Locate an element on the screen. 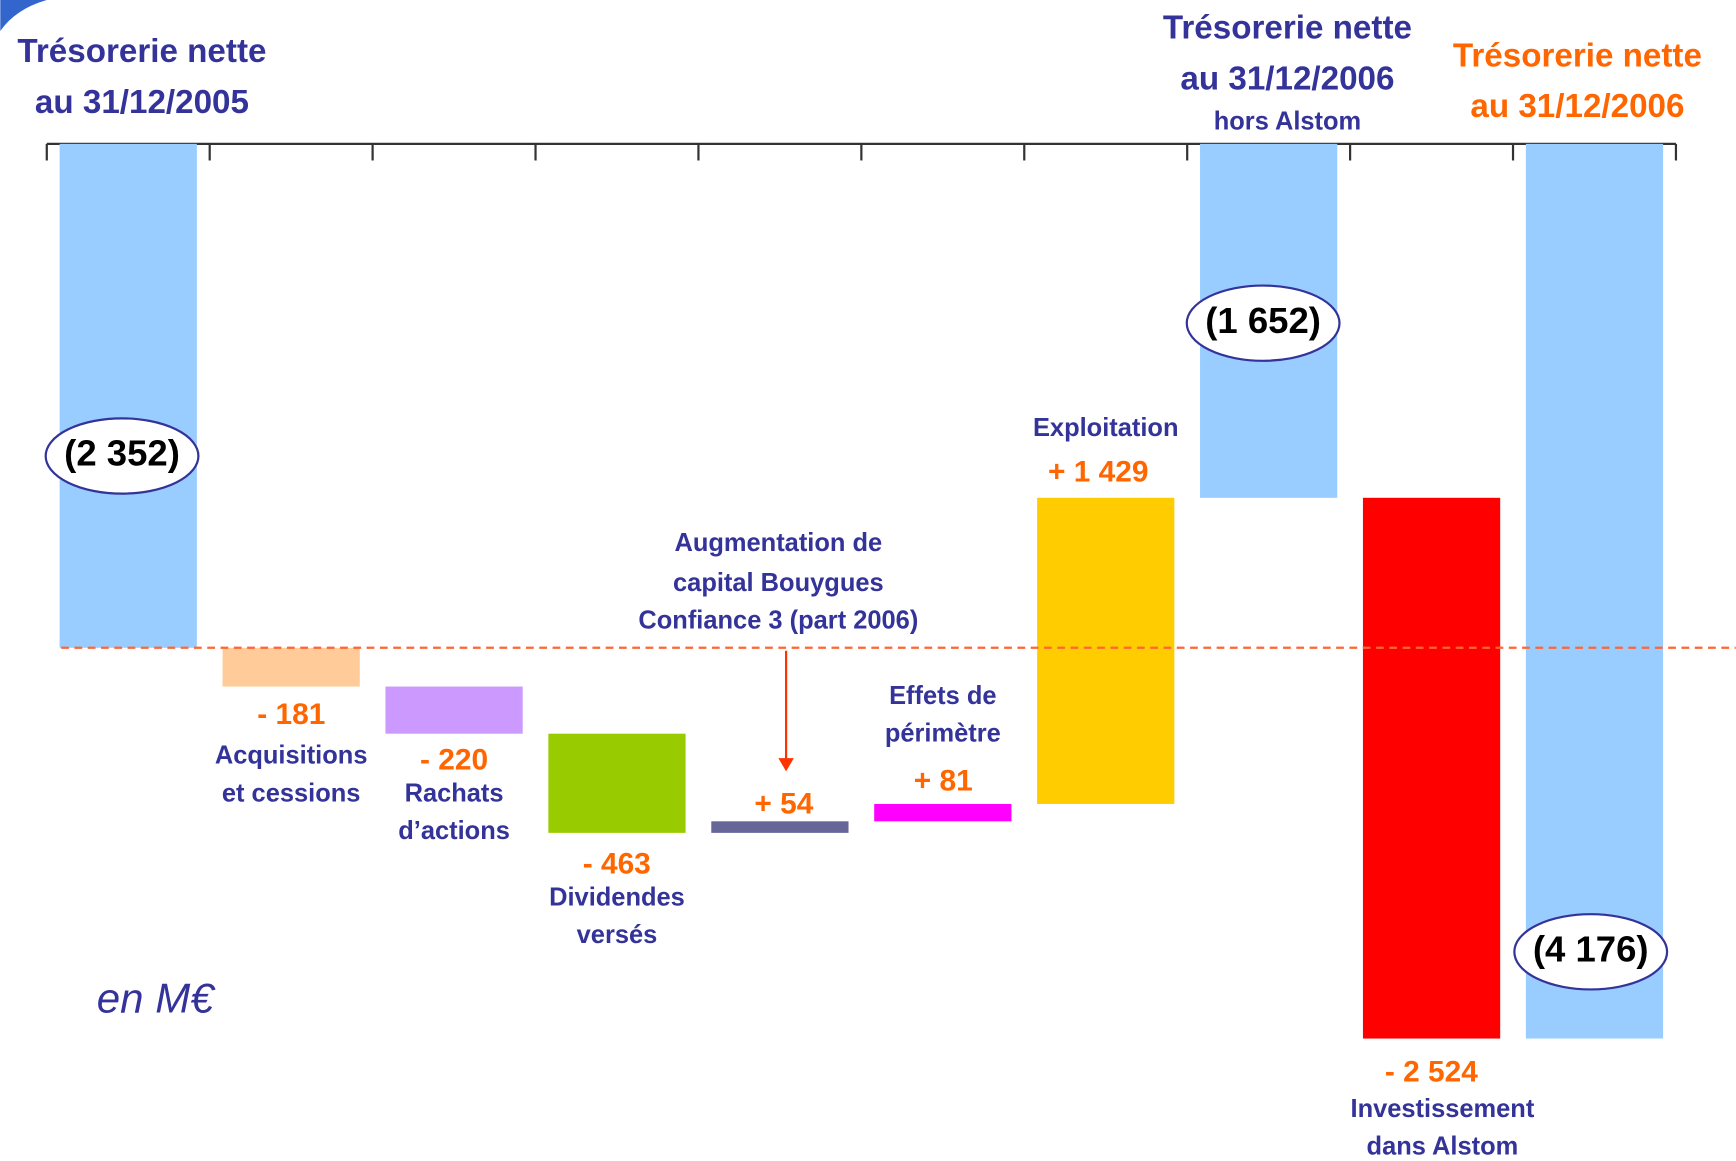  category-label: Investissement is located at coordinates (1443, 1109).